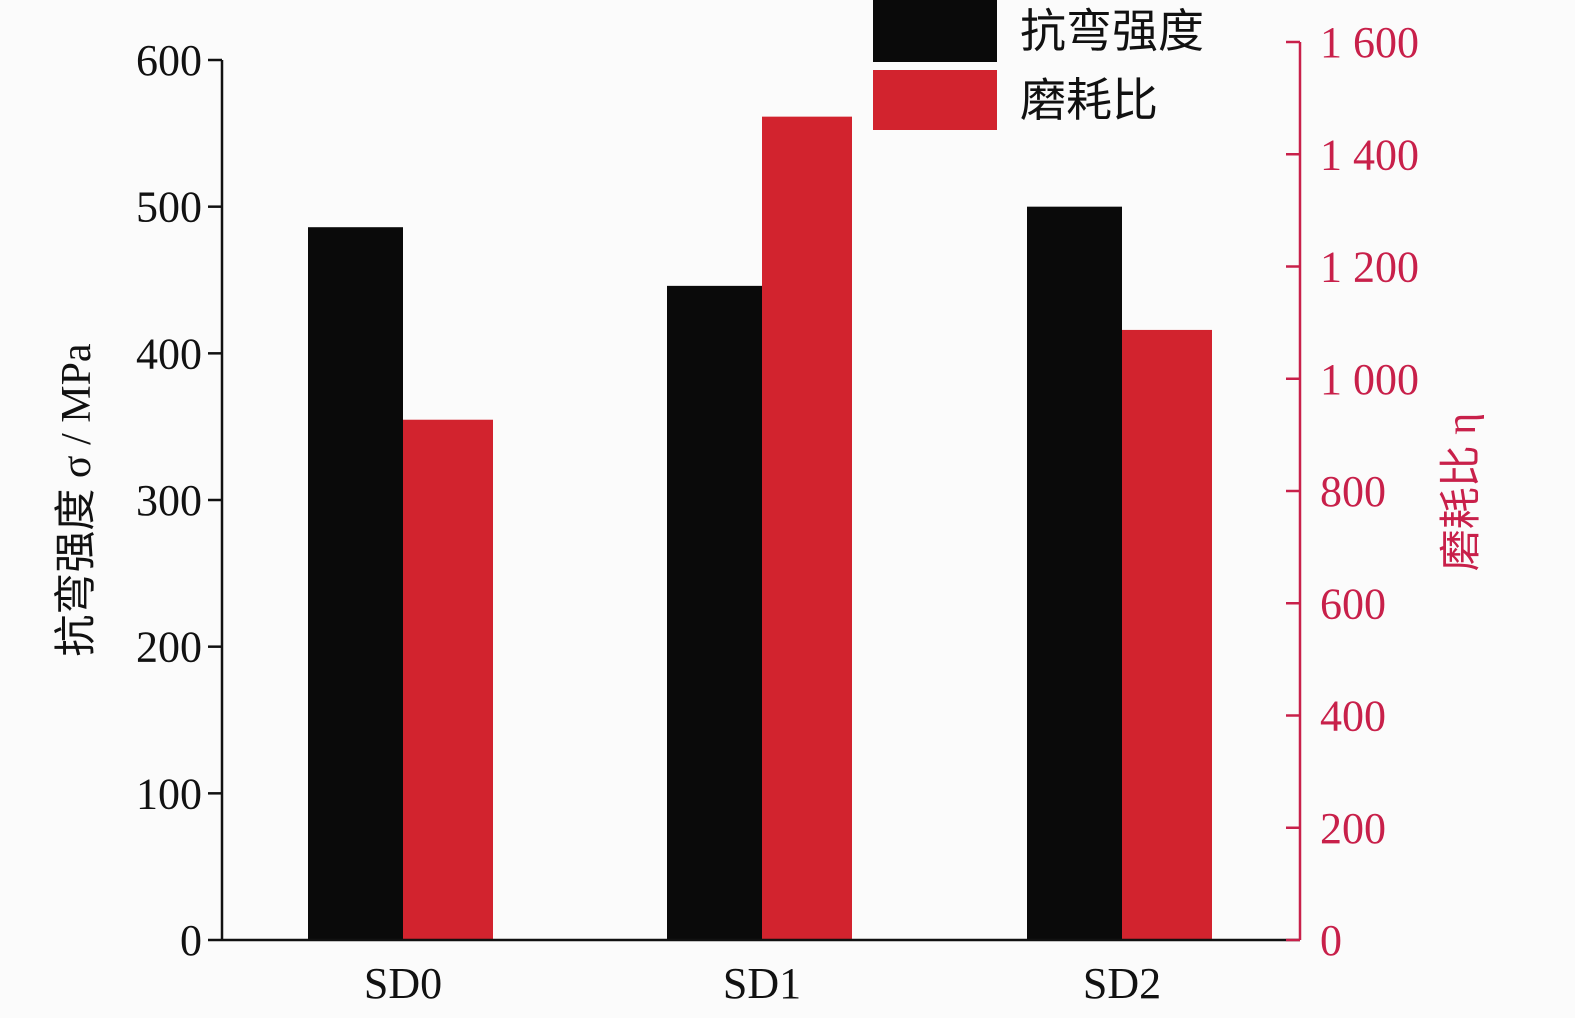 The height and width of the screenshot is (1018, 1575). I want to click on legend-label-抗弯强度: 抗弯强度, so click(1112, 31).